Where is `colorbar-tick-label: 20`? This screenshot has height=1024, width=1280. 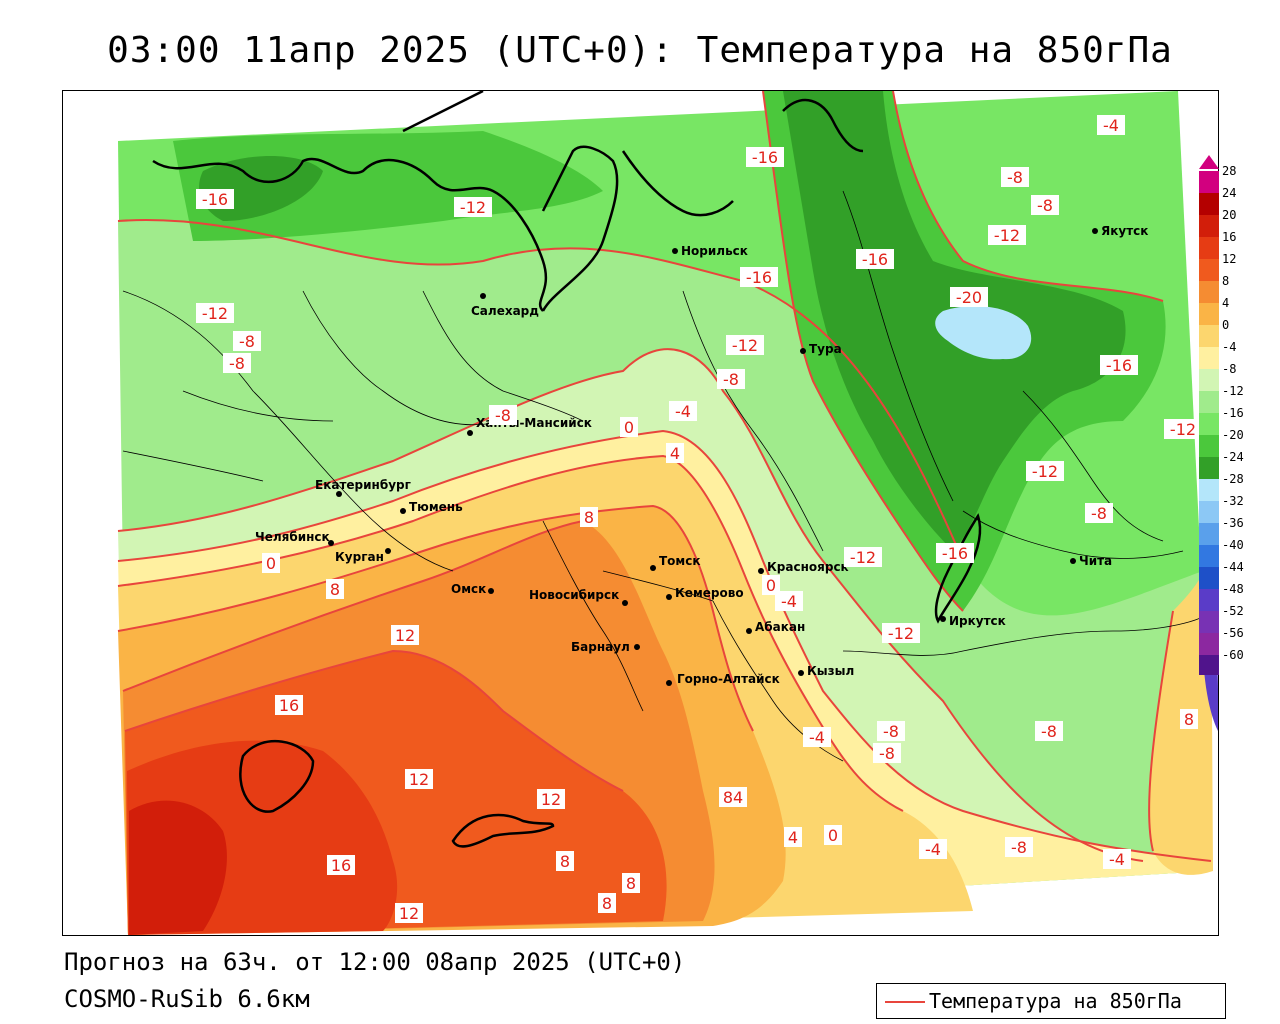
colorbar-tick-label: 20 is located at coordinates (1229, 215).